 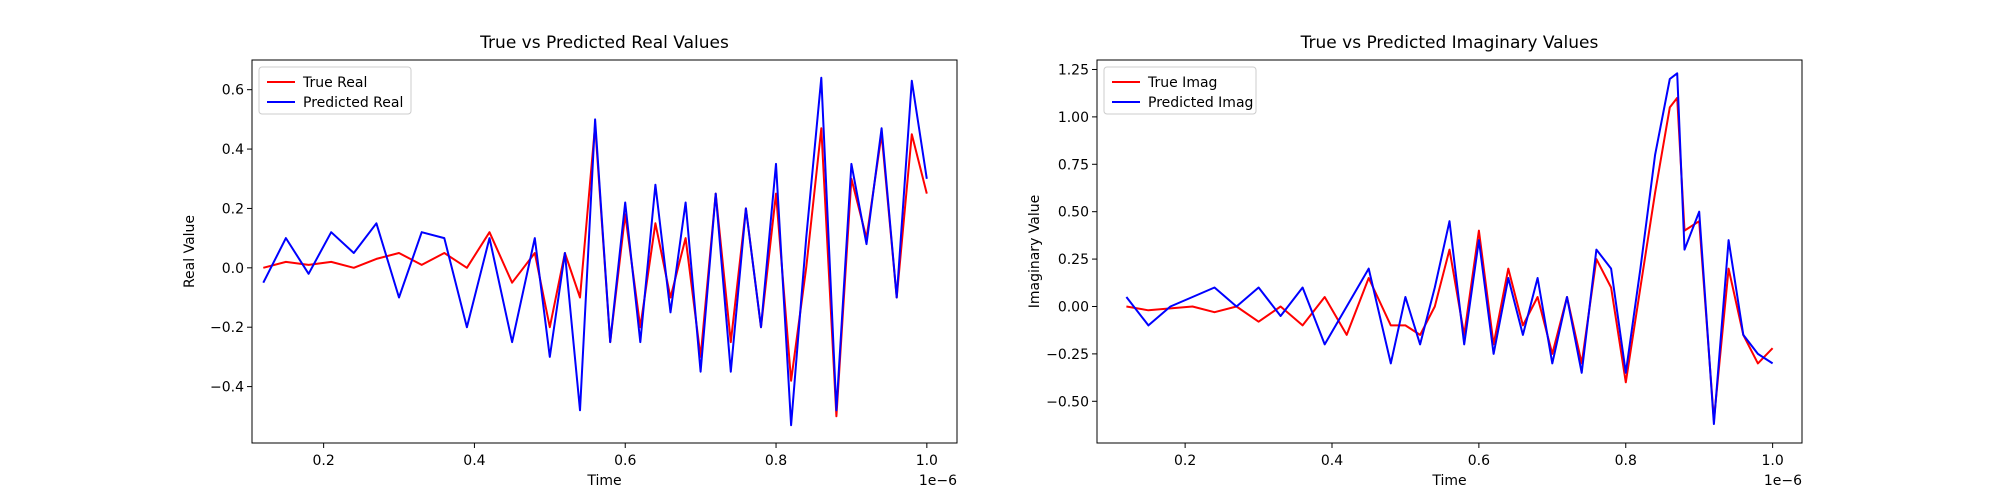 What do you see at coordinates (233, 91) in the screenshot?
I see `y-tick-label: 0.6` at bounding box center [233, 91].